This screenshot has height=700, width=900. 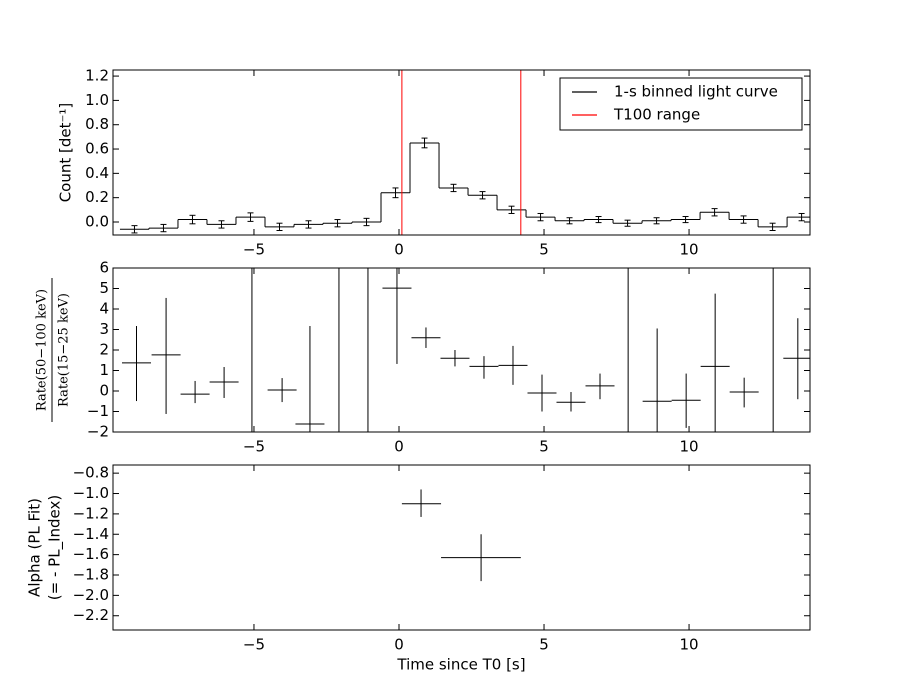 I want to click on y-axis-label: (= - PL_Index), so click(x=55, y=547).